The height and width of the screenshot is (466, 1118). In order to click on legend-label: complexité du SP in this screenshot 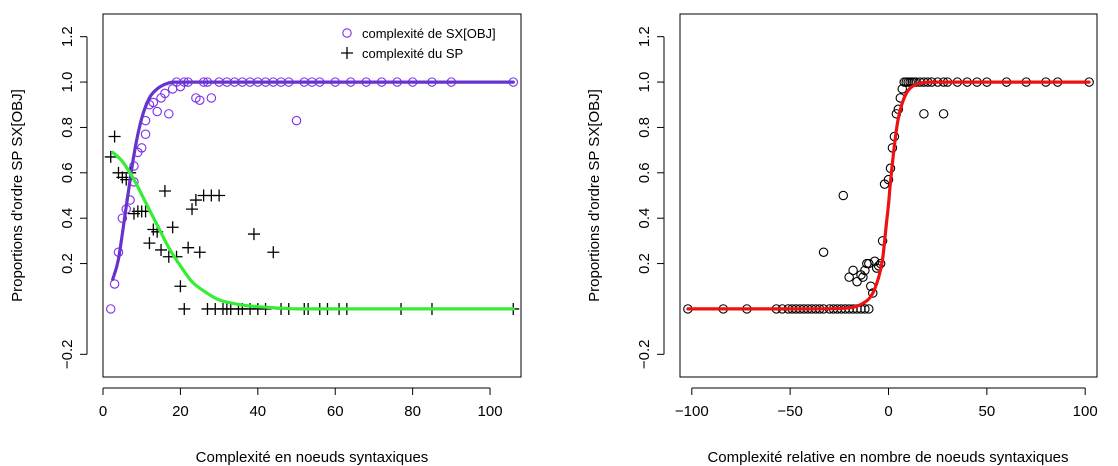, I will do `click(412, 53)`.